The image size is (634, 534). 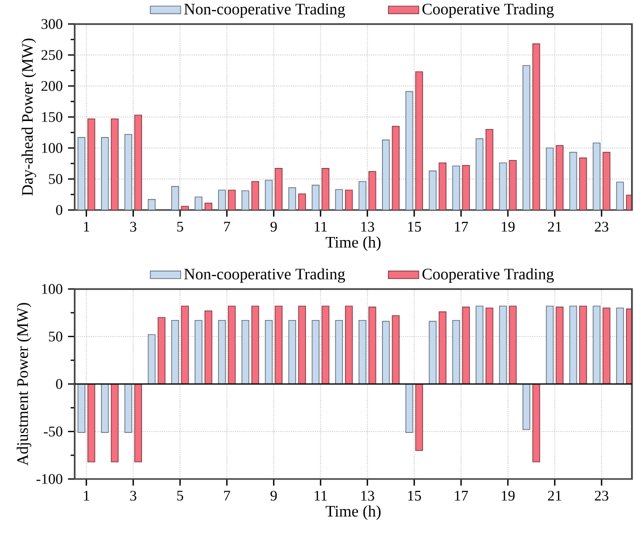 I want to click on x-tick-label: 5, so click(x=180, y=227).